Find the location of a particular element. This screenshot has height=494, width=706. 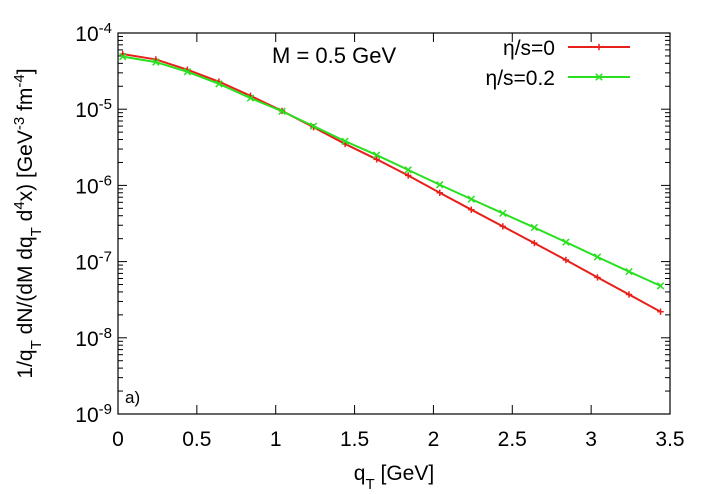

y-tick-label: 10⁻⁴ is located at coordinates (93, 33).